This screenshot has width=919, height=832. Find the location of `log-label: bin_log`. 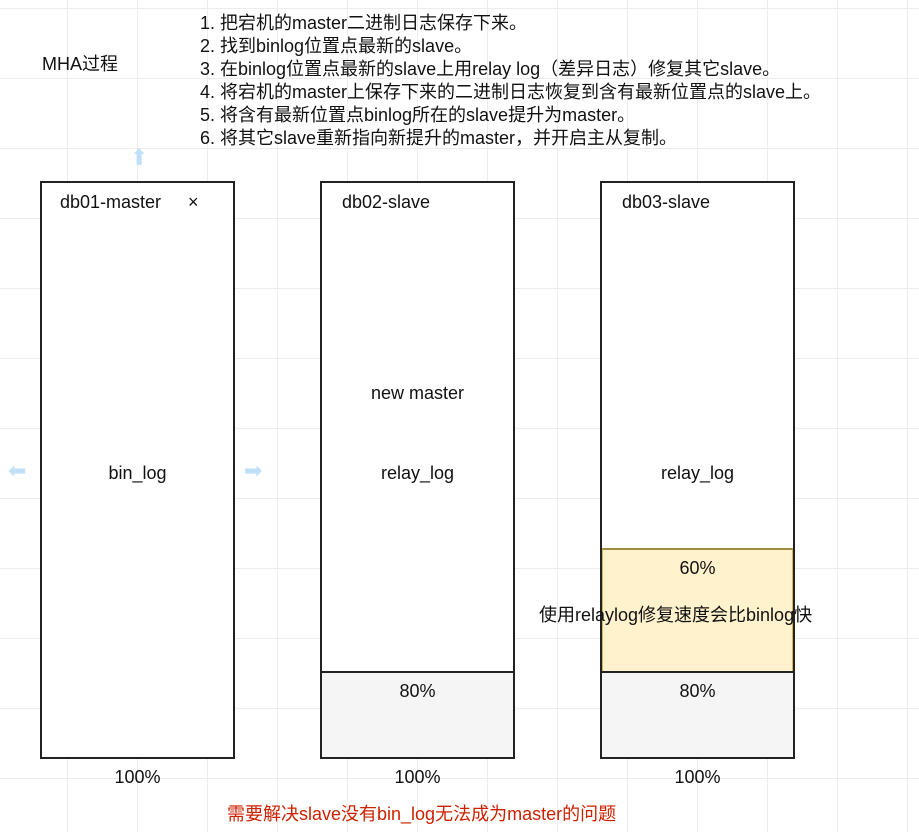

log-label: bin_log is located at coordinates (137, 473).